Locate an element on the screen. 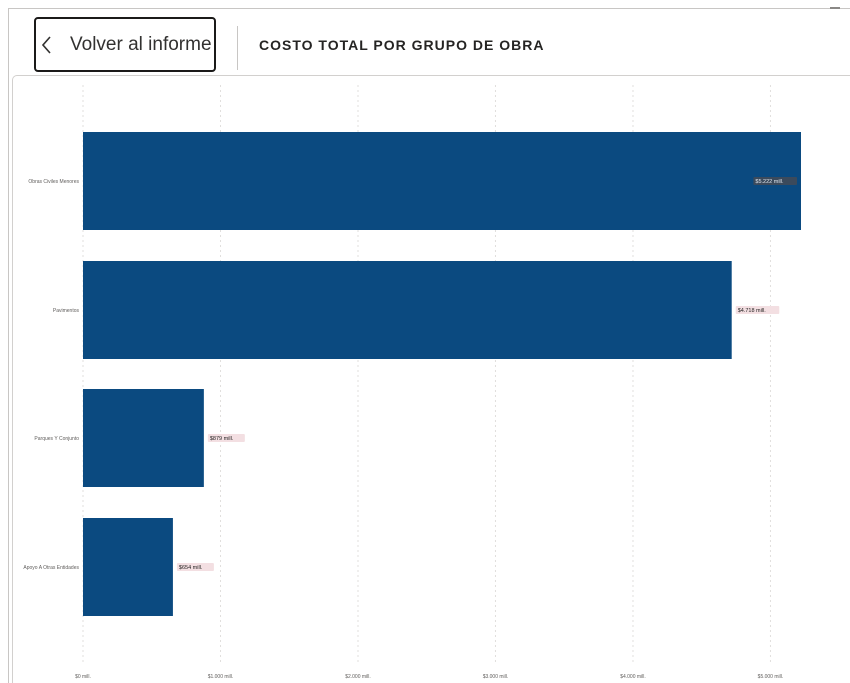 The width and height of the screenshot is (850, 683). category-label: Obras Civiles Menores is located at coordinates (53, 182).